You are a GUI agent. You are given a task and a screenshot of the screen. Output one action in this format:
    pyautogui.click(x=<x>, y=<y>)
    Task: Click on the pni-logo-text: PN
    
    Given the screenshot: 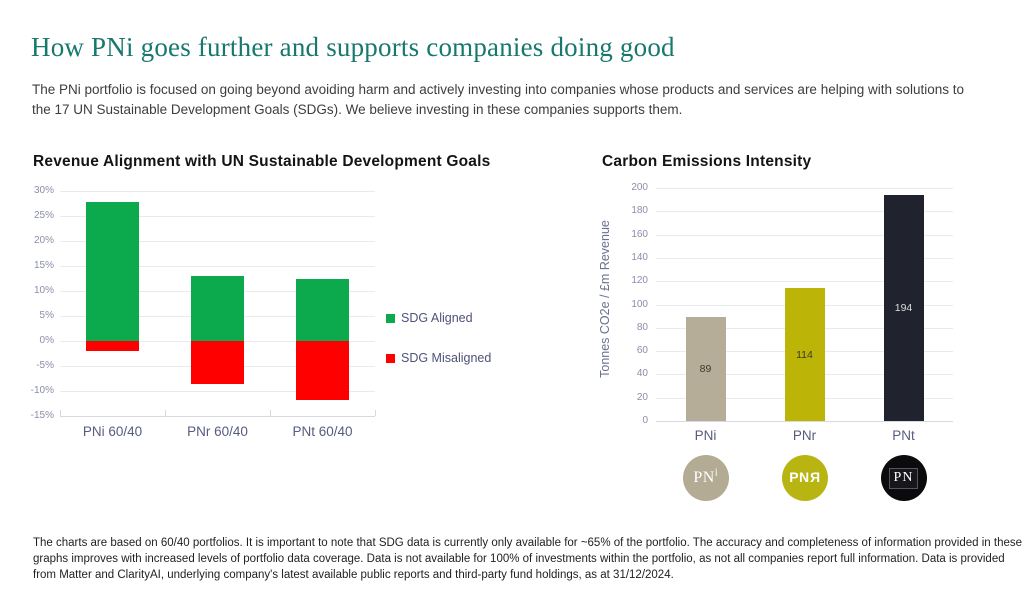 What is the action you would take?
    pyautogui.click(x=704, y=477)
    